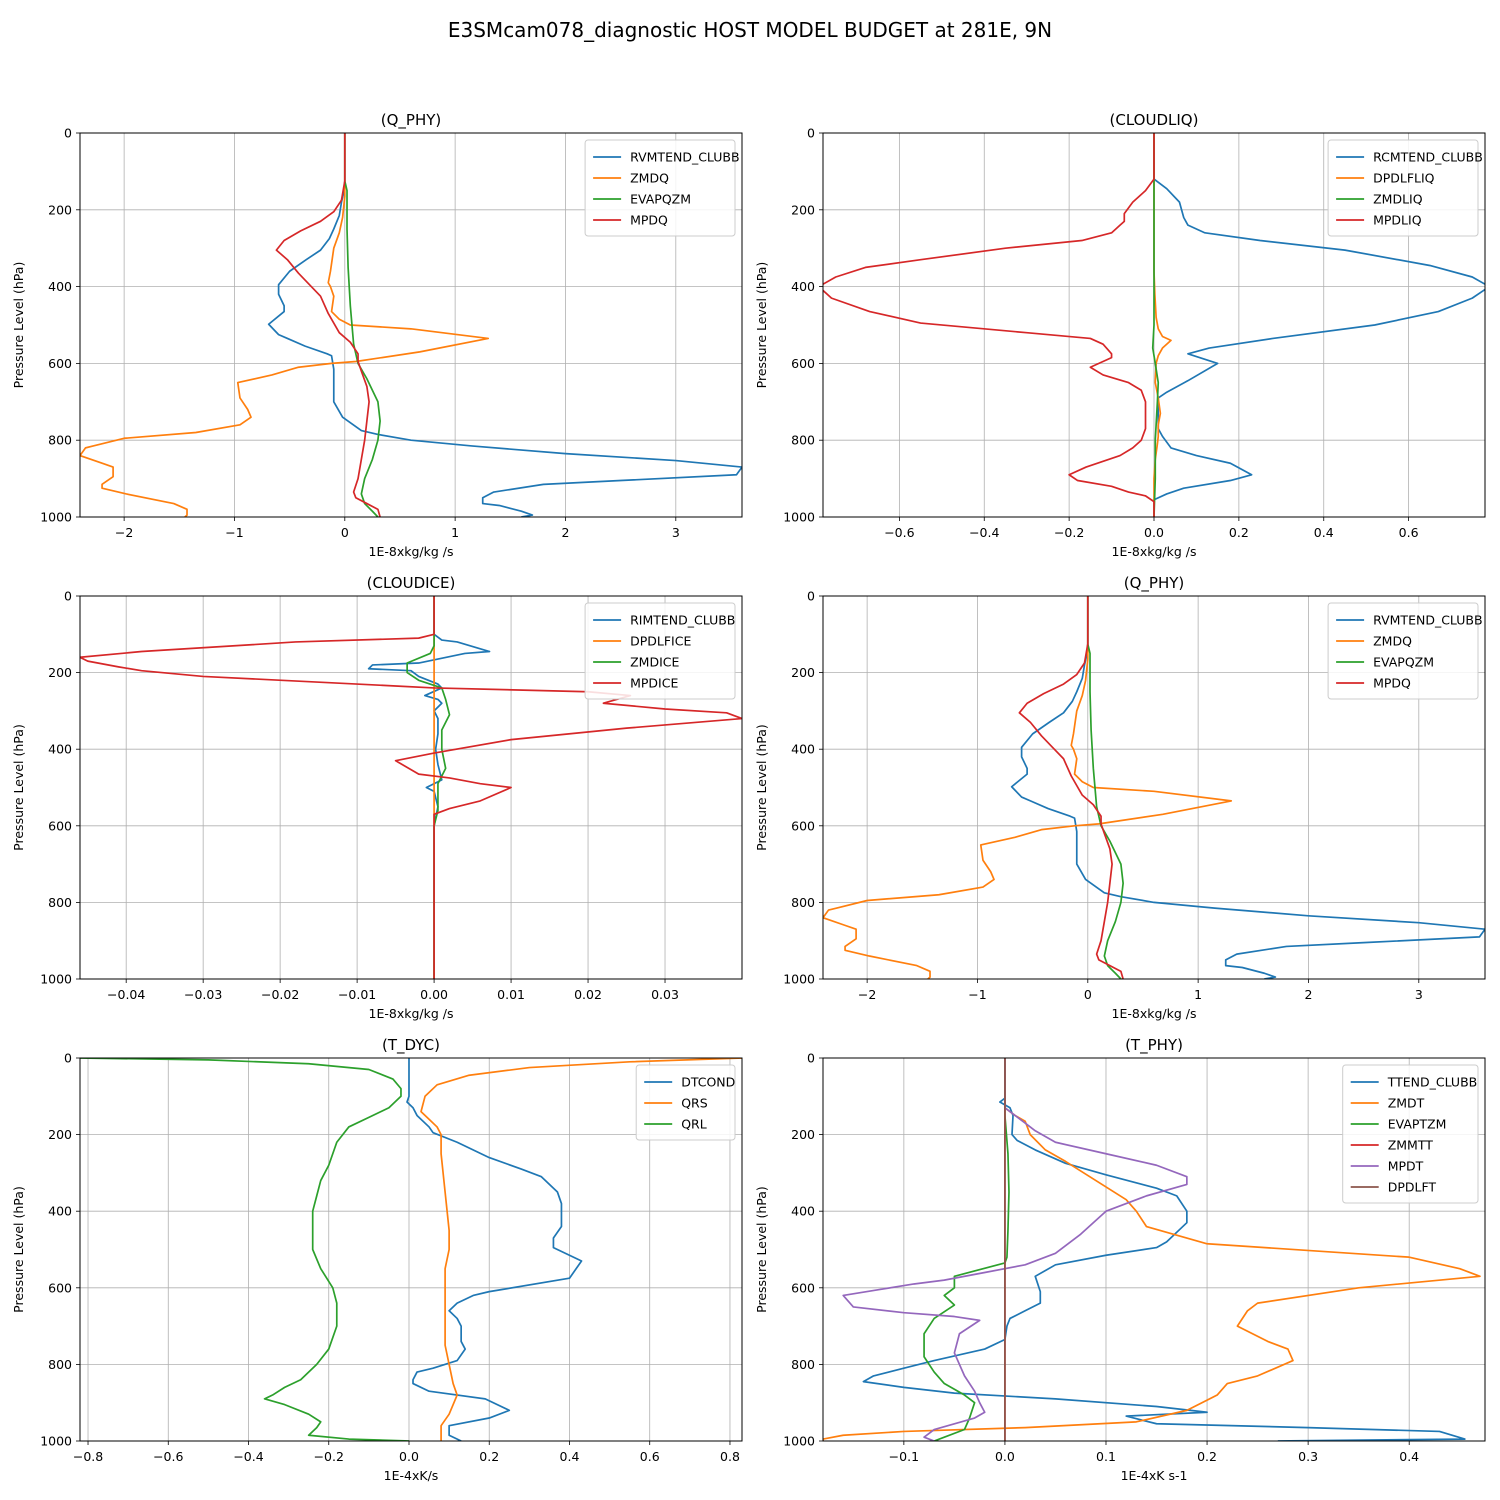  Describe the element at coordinates (966, 1249) in the screenshot. I see `series-line-evaptzm` at that location.